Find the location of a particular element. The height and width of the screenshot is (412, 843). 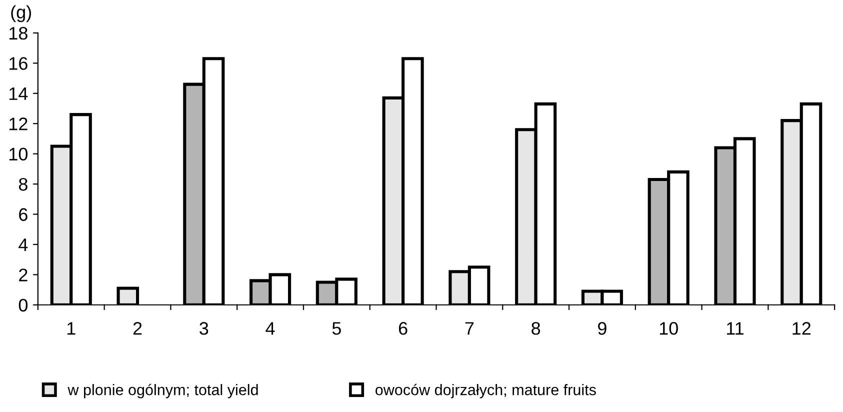

legend-label: owoców dojrzałych; mature fruits is located at coordinates (486, 391).